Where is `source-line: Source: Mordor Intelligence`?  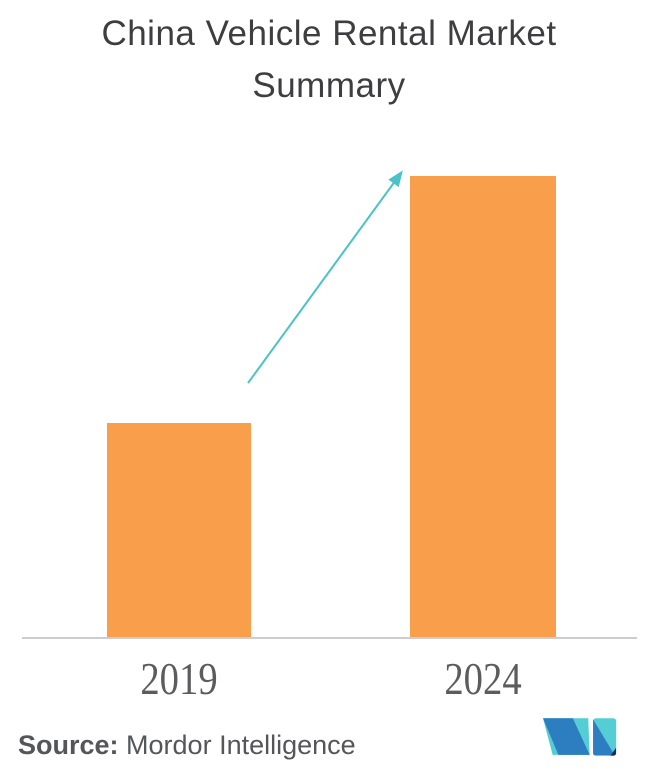
source-line: Source: Mordor Intelligence is located at coordinates (187, 745).